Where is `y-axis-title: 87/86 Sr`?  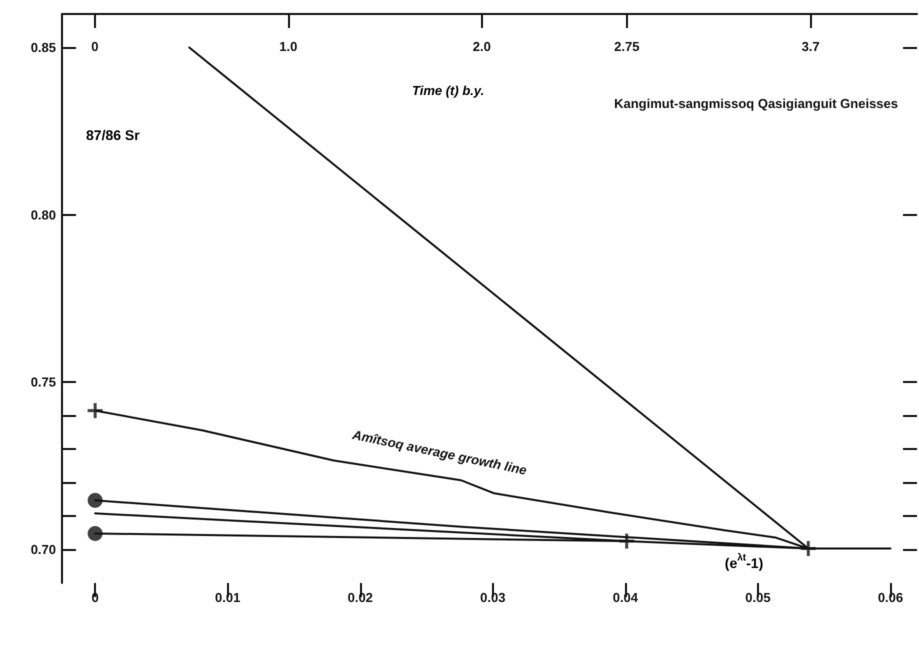 y-axis-title: 87/86 Sr is located at coordinates (113, 135).